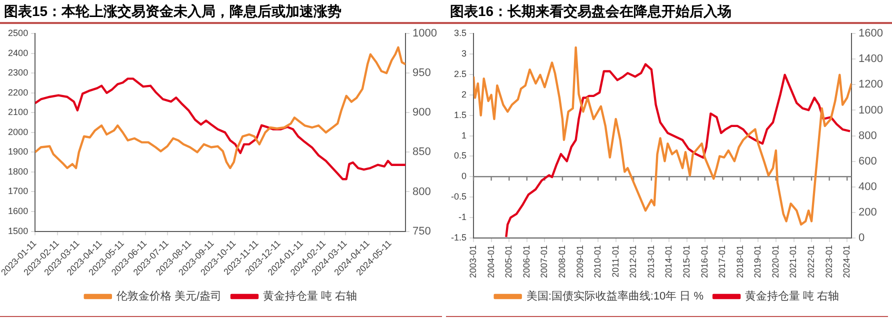  I want to click on y-tick-label: 1500, so click(18, 231).